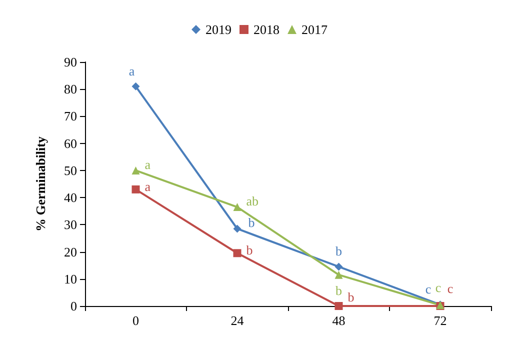 This screenshot has height=344, width=519. I want to click on x-tick-label: 48, so click(339, 320).